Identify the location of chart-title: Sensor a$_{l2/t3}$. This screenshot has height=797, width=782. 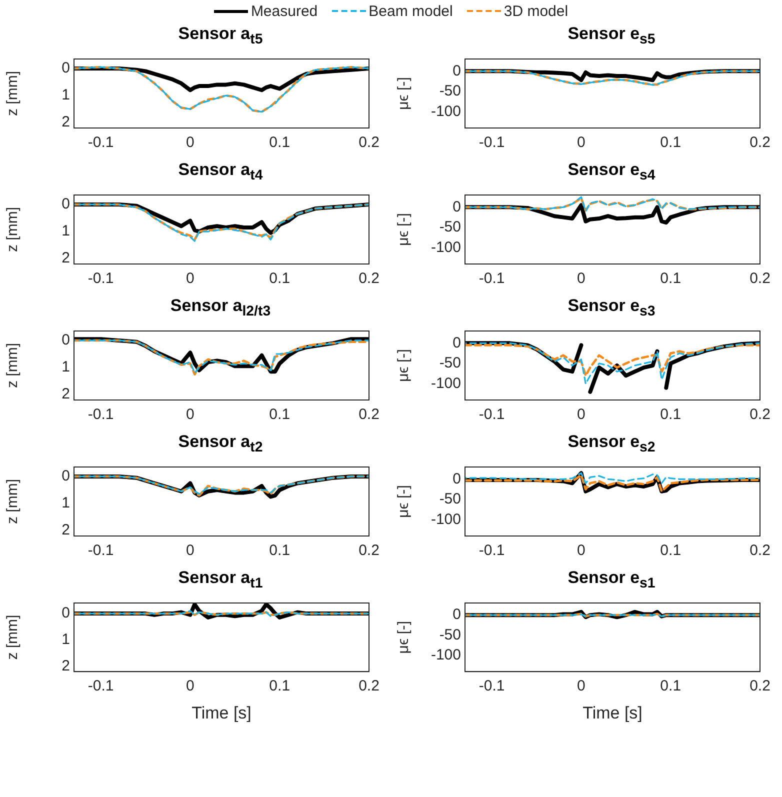
(220, 307).